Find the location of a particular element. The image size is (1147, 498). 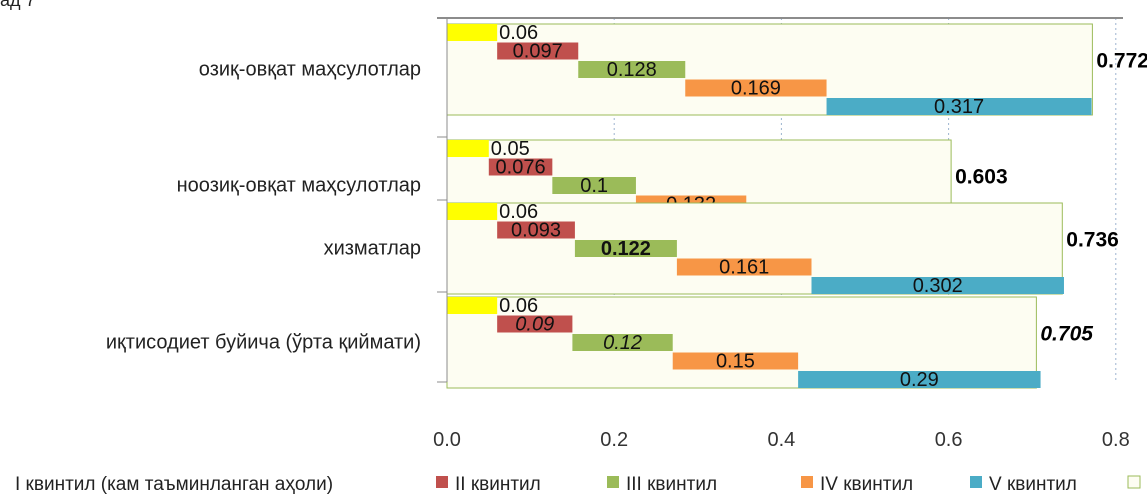

total-label: 0.736 is located at coordinates (1092, 240).